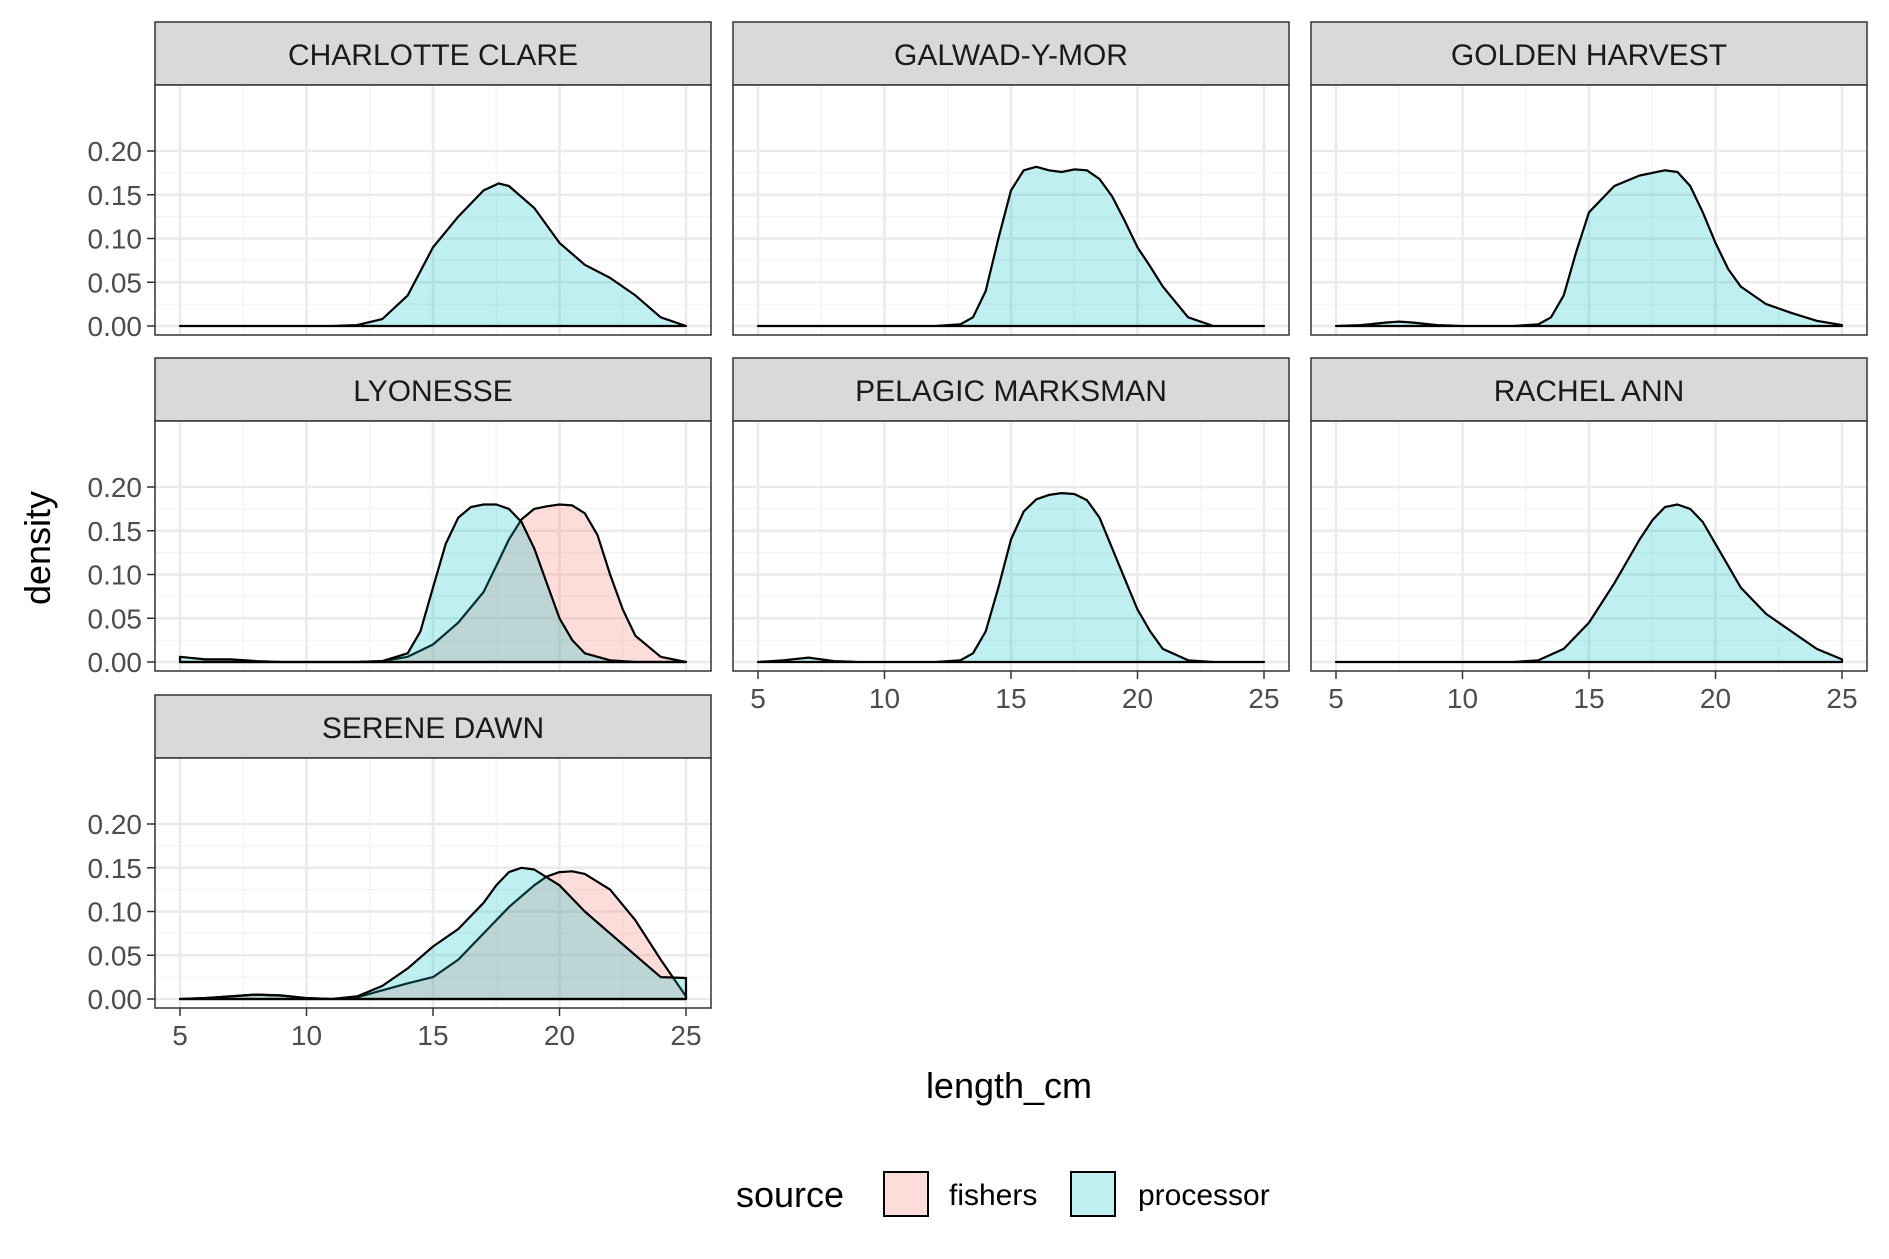 The width and height of the screenshot is (1889, 1259). I want to click on facet-strip-pelagic-marksman, so click(1011, 389).